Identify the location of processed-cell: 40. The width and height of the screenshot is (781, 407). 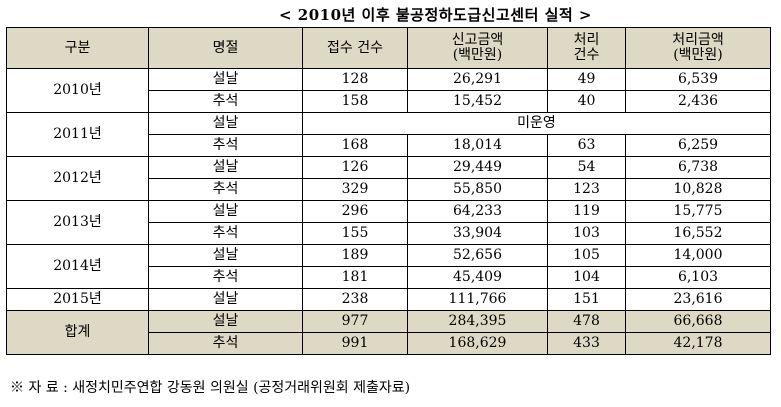
(586, 101).